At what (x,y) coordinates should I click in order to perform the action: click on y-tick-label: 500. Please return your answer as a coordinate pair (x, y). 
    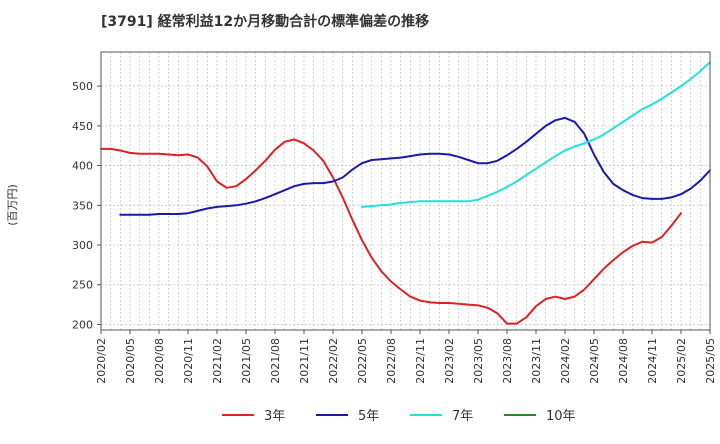
    Looking at the image, I should click on (82, 86).